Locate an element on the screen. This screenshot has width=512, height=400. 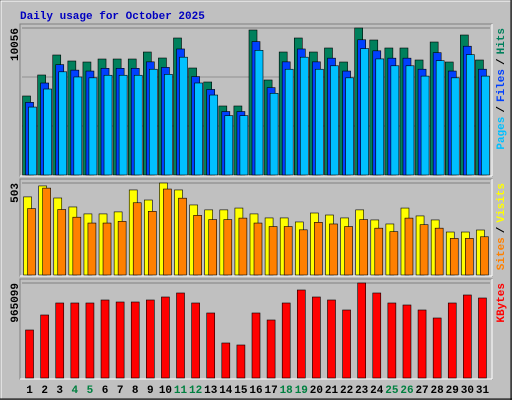
x-tick-label: 27 is located at coordinates (421, 391).